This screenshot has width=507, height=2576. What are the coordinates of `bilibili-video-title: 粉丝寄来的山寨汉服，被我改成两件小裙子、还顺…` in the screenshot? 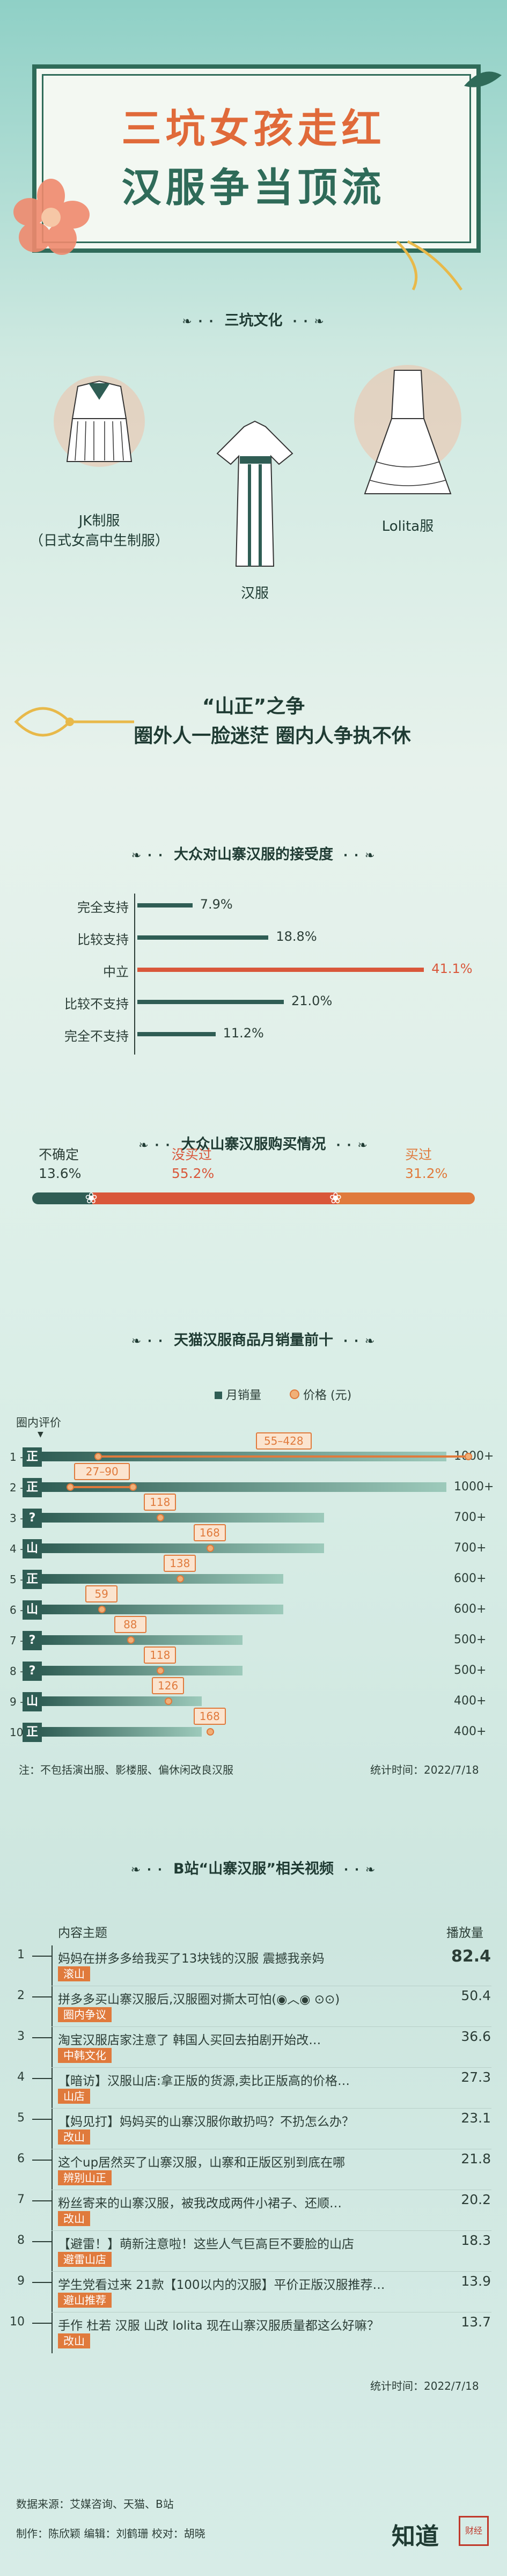 It's located at (200, 2204).